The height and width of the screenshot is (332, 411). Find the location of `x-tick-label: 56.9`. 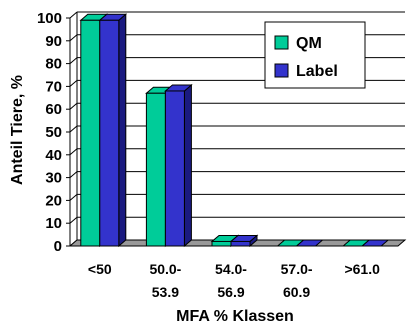

x-tick-label: 56.9 is located at coordinates (230, 292).